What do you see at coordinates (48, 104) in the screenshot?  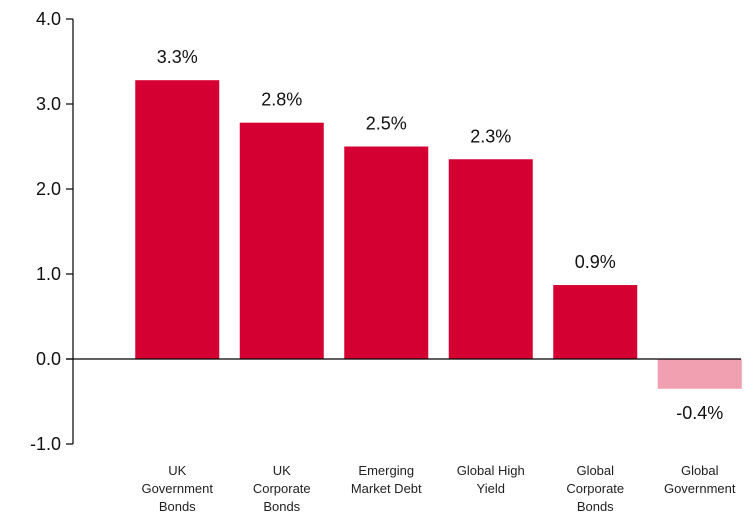 I see `y-tick-label: 3.0` at bounding box center [48, 104].